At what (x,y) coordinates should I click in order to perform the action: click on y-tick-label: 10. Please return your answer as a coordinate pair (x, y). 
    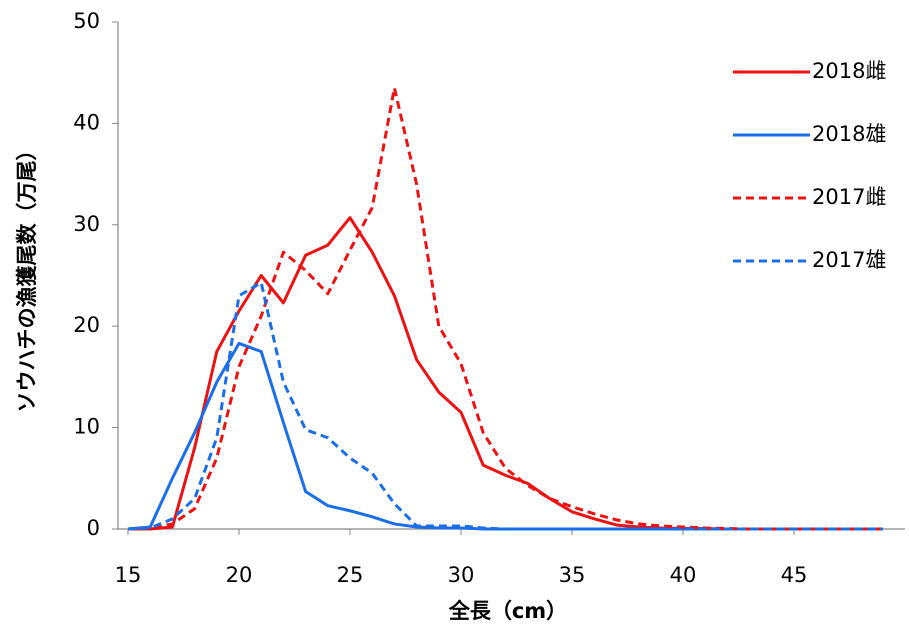
    Looking at the image, I should click on (86, 427).